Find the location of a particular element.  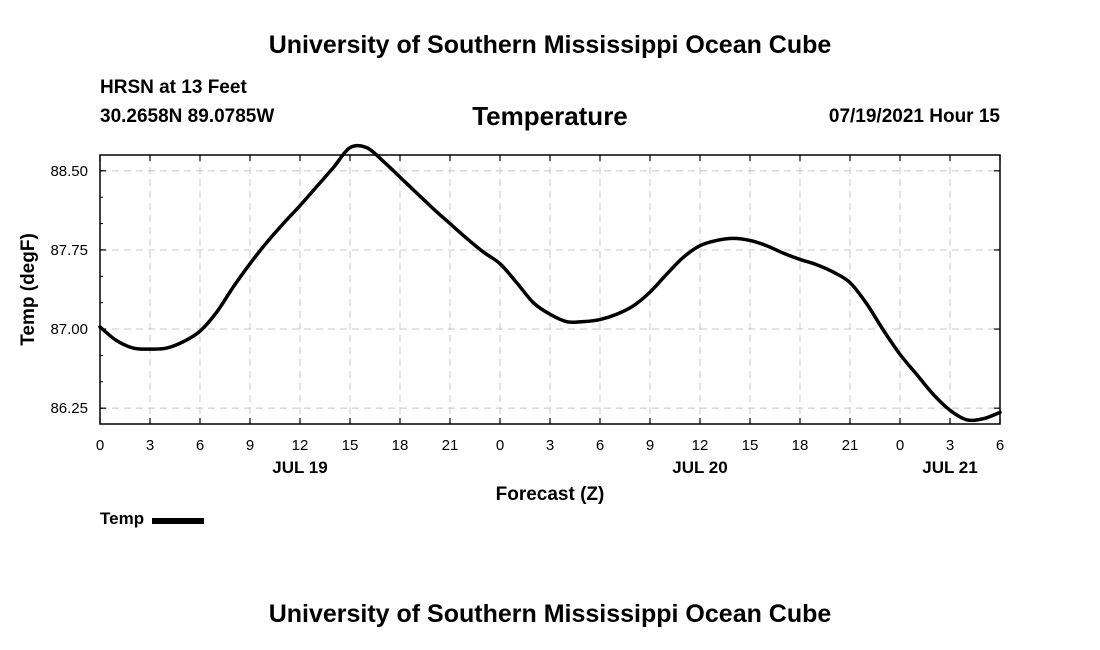

legend-line-swatch is located at coordinates (178, 520).